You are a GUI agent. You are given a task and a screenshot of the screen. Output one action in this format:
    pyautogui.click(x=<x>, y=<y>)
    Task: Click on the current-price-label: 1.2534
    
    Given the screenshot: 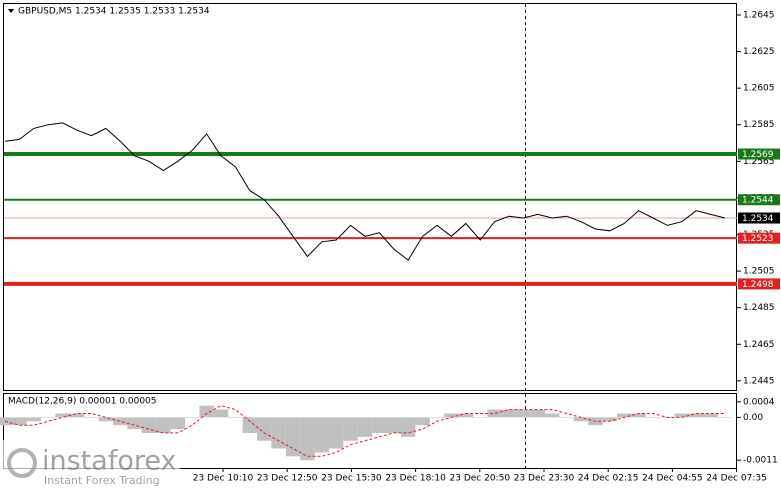 What is the action you would take?
    pyautogui.click(x=758, y=219)
    